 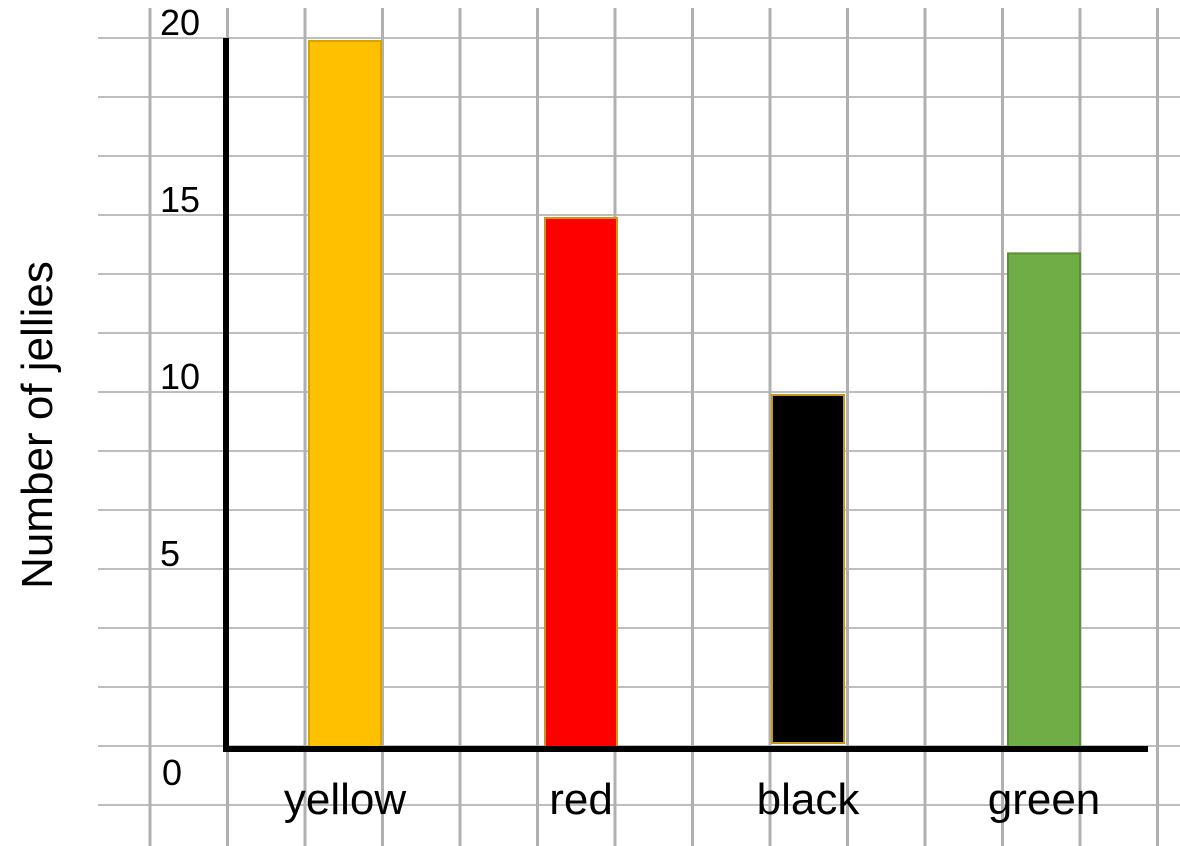 What do you see at coordinates (345, 799) in the screenshot?
I see `x-tick-label-yellow: yellow` at bounding box center [345, 799].